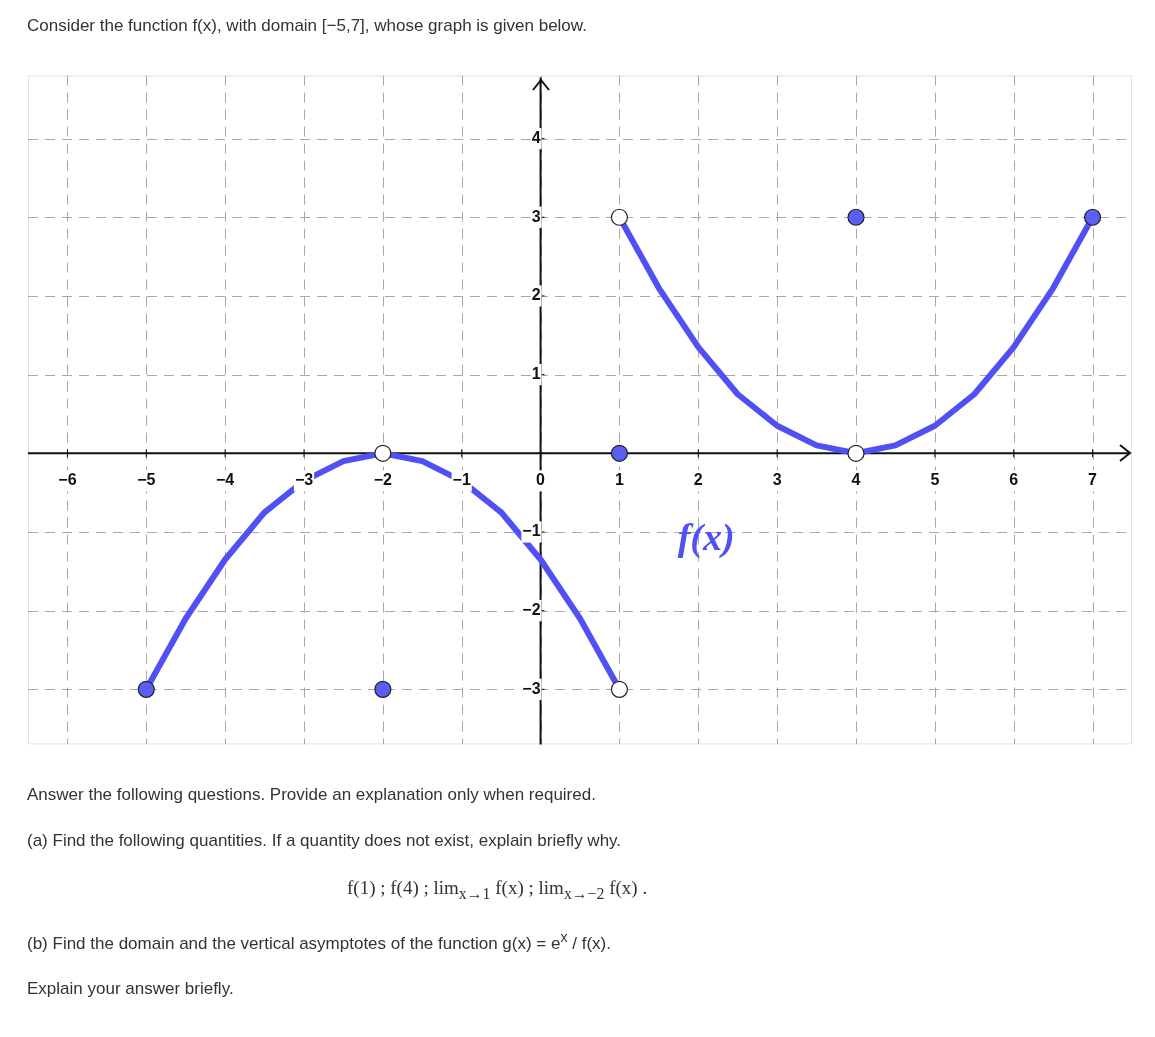 Image resolution: width=1155 pixels, height=1037 pixels. What do you see at coordinates (935, 480) in the screenshot?
I see `x-tick-label: 5` at bounding box center [935, 480].